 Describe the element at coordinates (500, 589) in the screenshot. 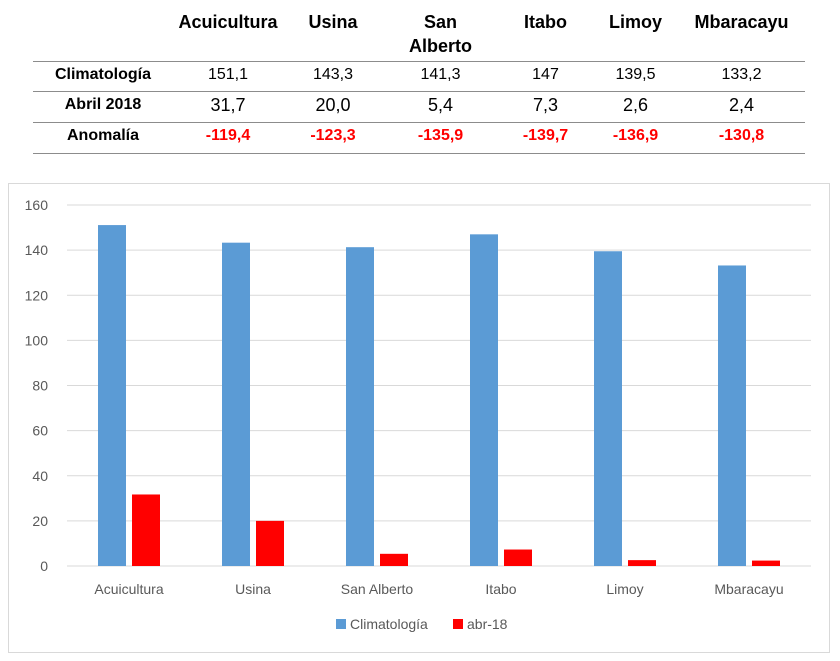

I see `x-tick-label: Itabo` at that location.